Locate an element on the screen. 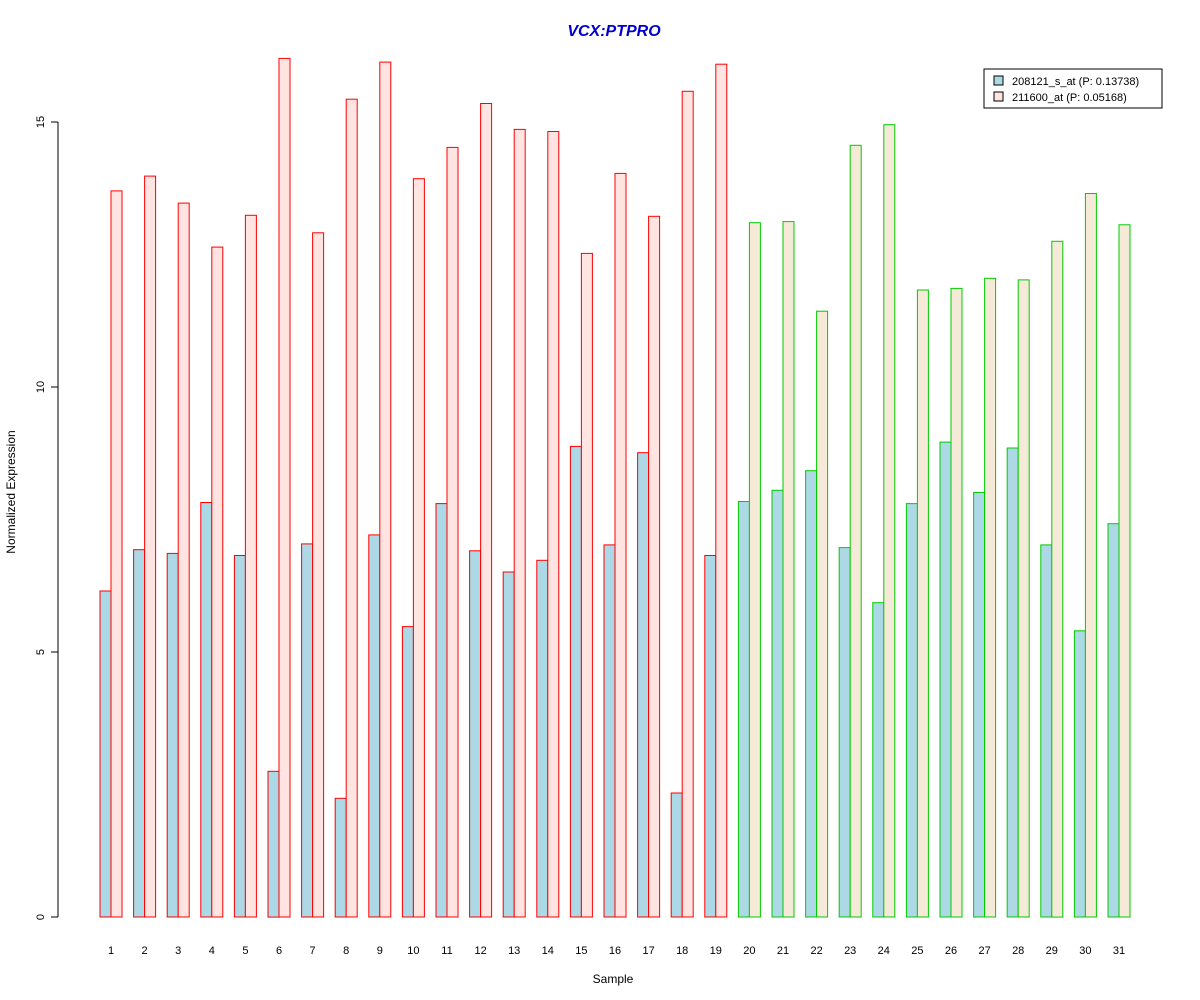 Image resolution: width=1200 pixels, height=1000 pixels. x-axis-label: Sample is located at coordinates (613, 979).